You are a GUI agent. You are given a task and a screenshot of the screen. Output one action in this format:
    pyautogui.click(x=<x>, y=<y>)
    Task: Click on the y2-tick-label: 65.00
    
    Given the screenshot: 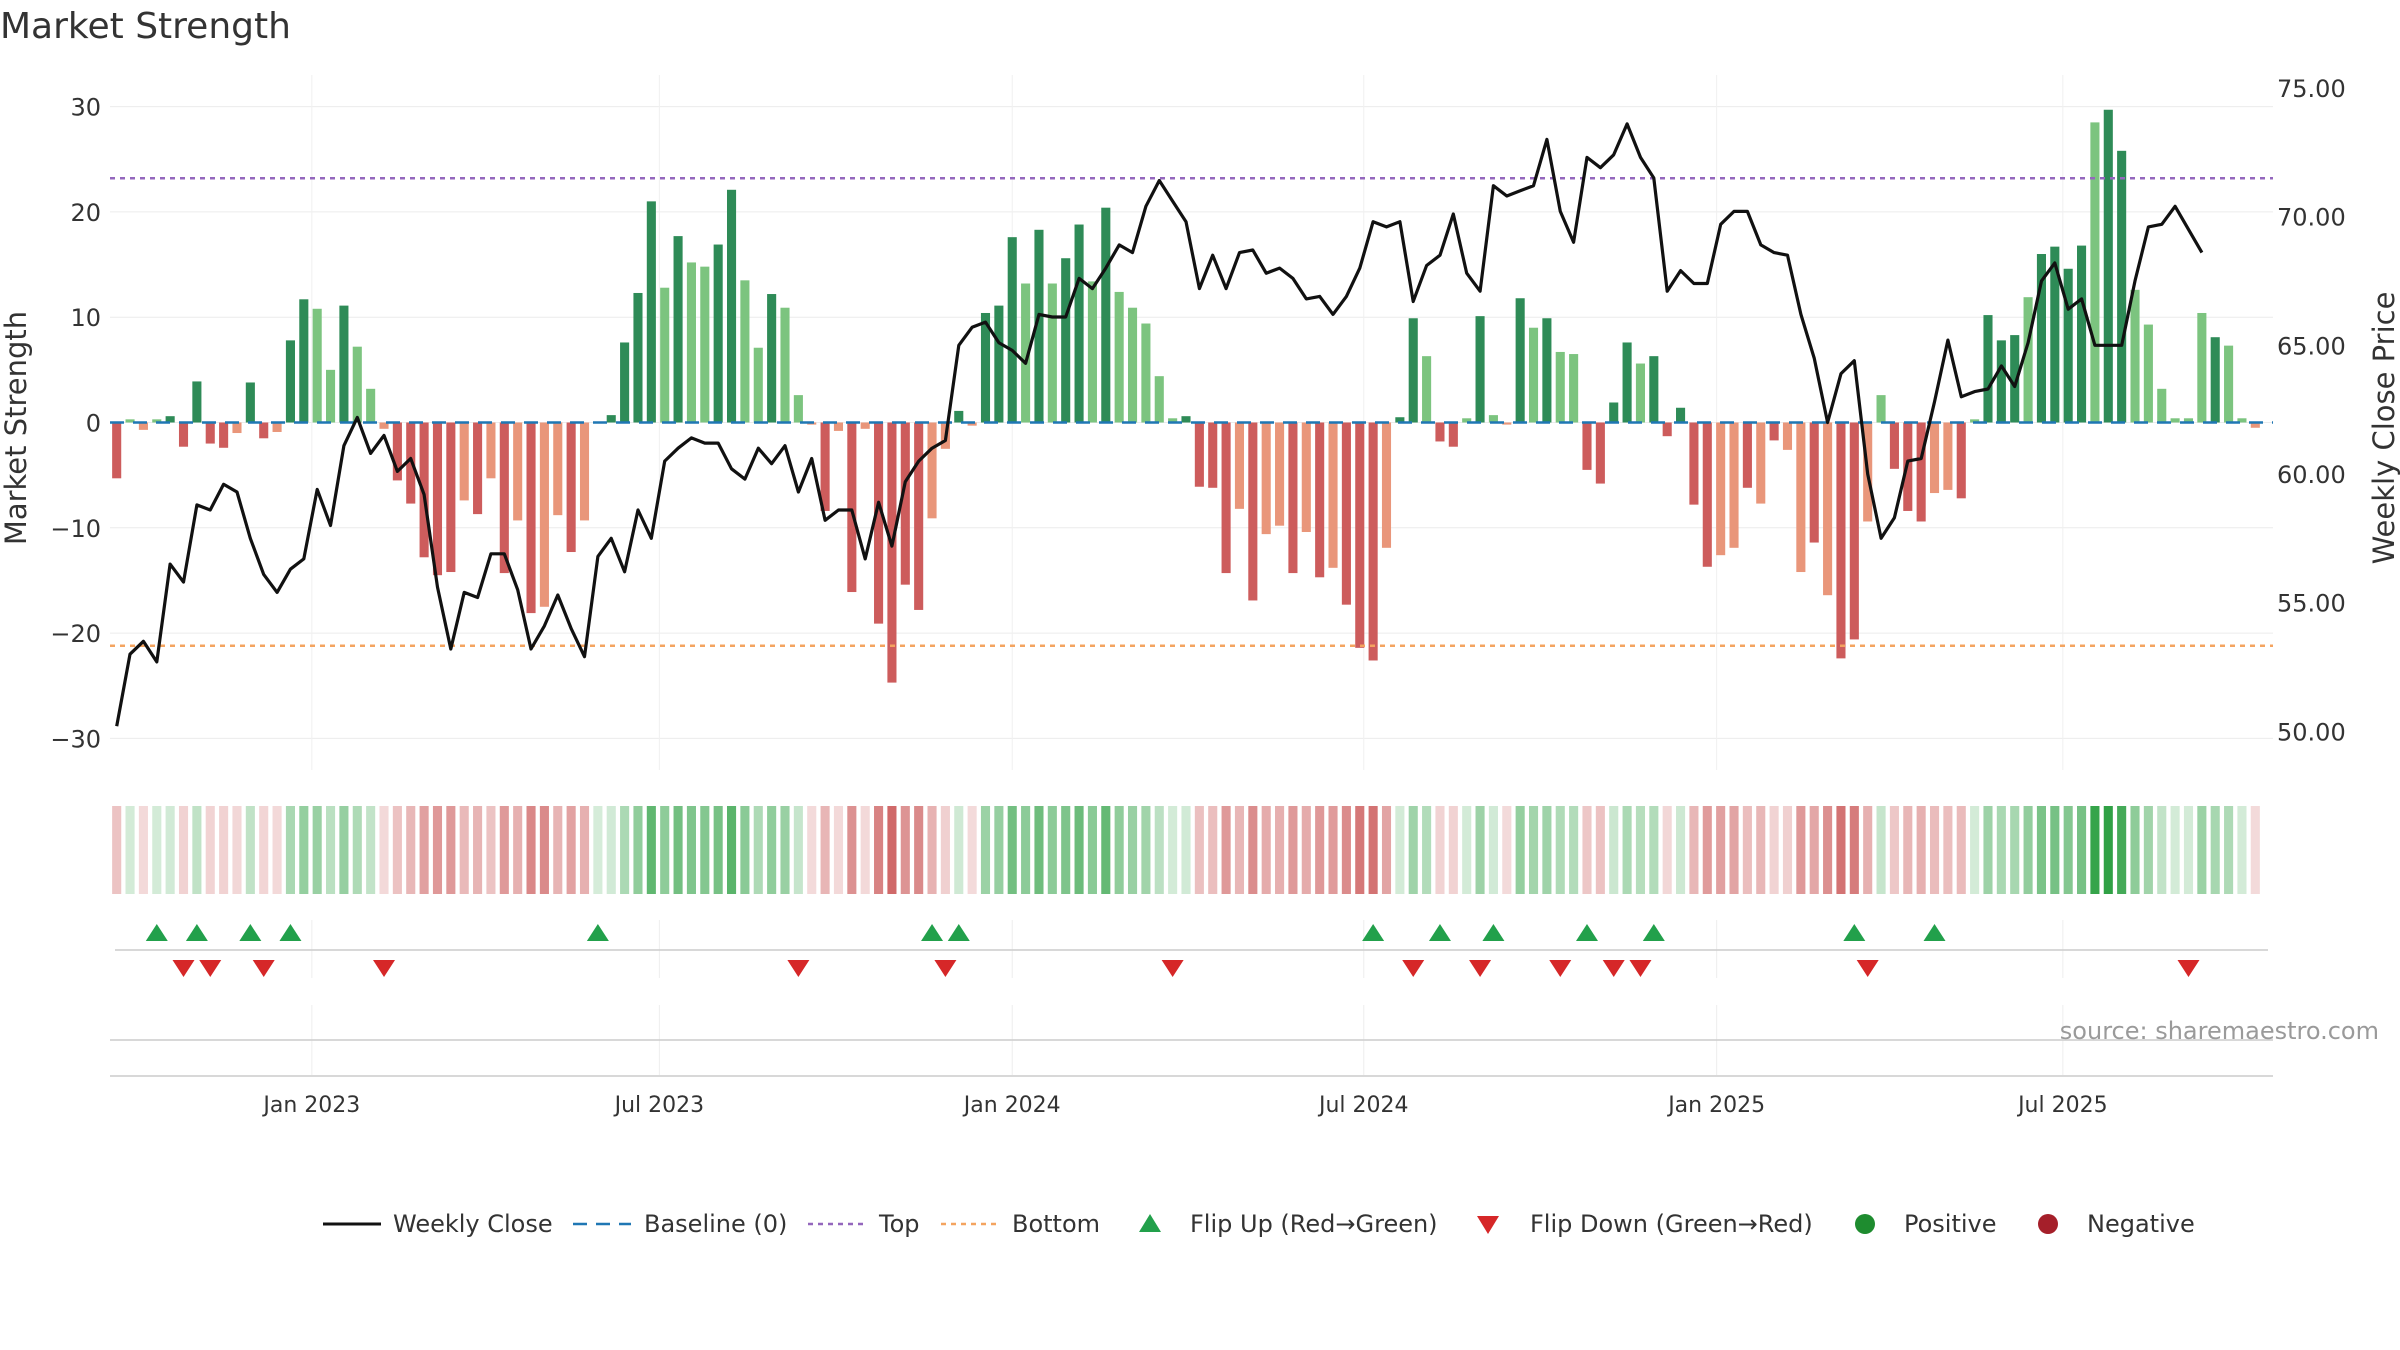 What is the action you would take?
    pyautogui.click(x=2311, y=346)
    